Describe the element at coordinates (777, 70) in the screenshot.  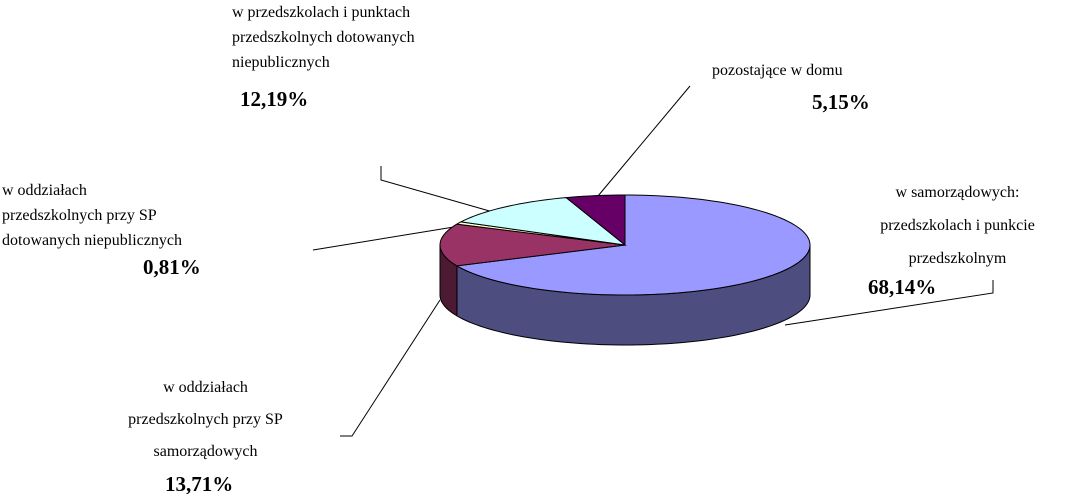
I see `slice-label: pozostające w domu` at that location.